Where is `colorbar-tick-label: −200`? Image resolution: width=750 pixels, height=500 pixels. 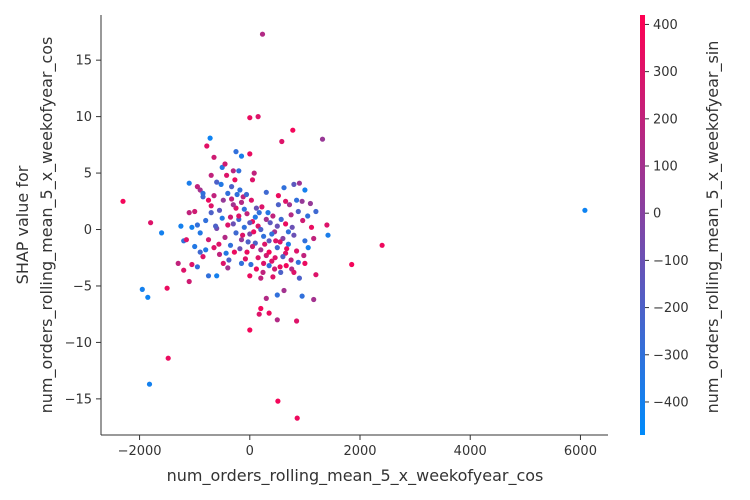 colorbar-tick-label: −200 is located at coordinates (671, 308).